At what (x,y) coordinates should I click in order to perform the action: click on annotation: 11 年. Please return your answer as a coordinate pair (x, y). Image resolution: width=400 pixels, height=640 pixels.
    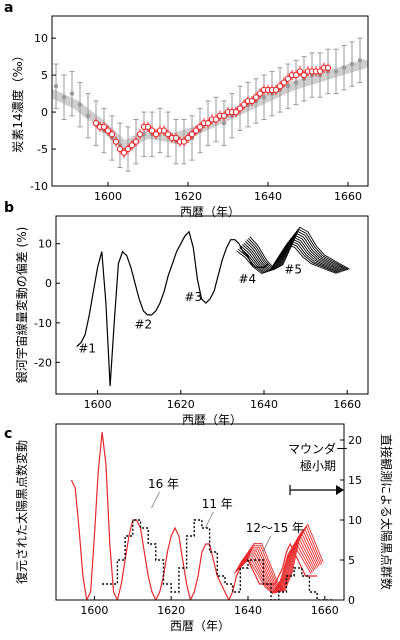
    Looking at the image, I should click on (217, 504).